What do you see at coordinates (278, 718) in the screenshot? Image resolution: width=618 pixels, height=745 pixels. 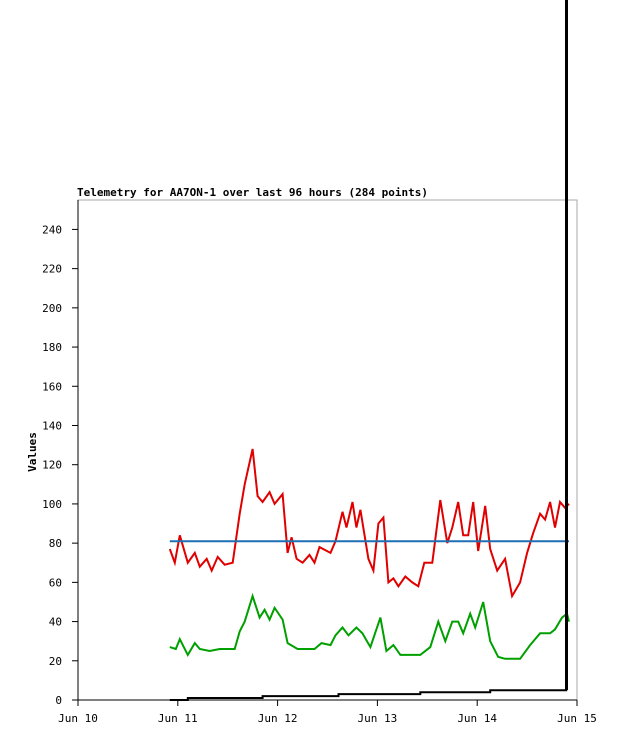 I see `x-tick-label: Jun 12` at bounding box center [278, 718].